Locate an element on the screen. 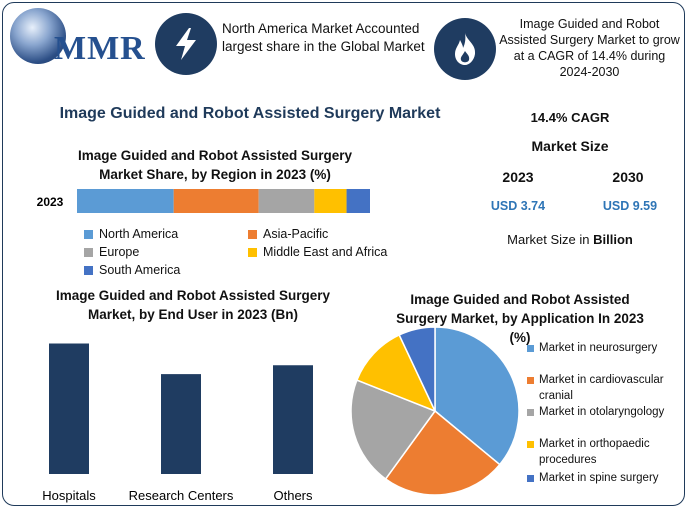  legend-label: Europe is located at coordinates (119, 252).